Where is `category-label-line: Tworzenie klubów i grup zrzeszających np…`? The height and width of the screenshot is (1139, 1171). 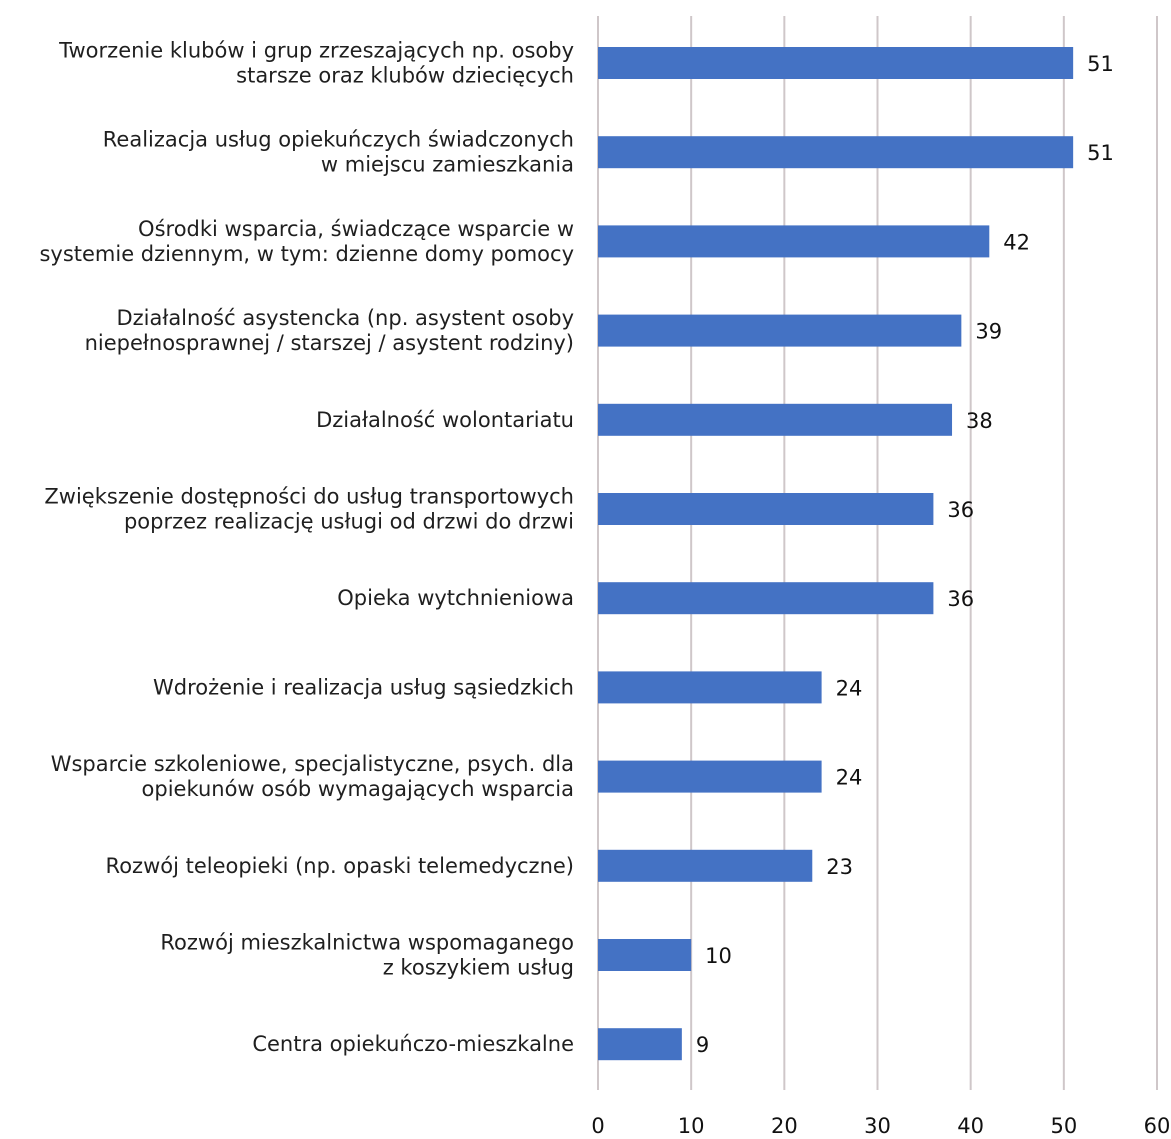
category-label-line: Tworzenie klubów i grup zrzeszających np… is located at coordinates (316, 51).